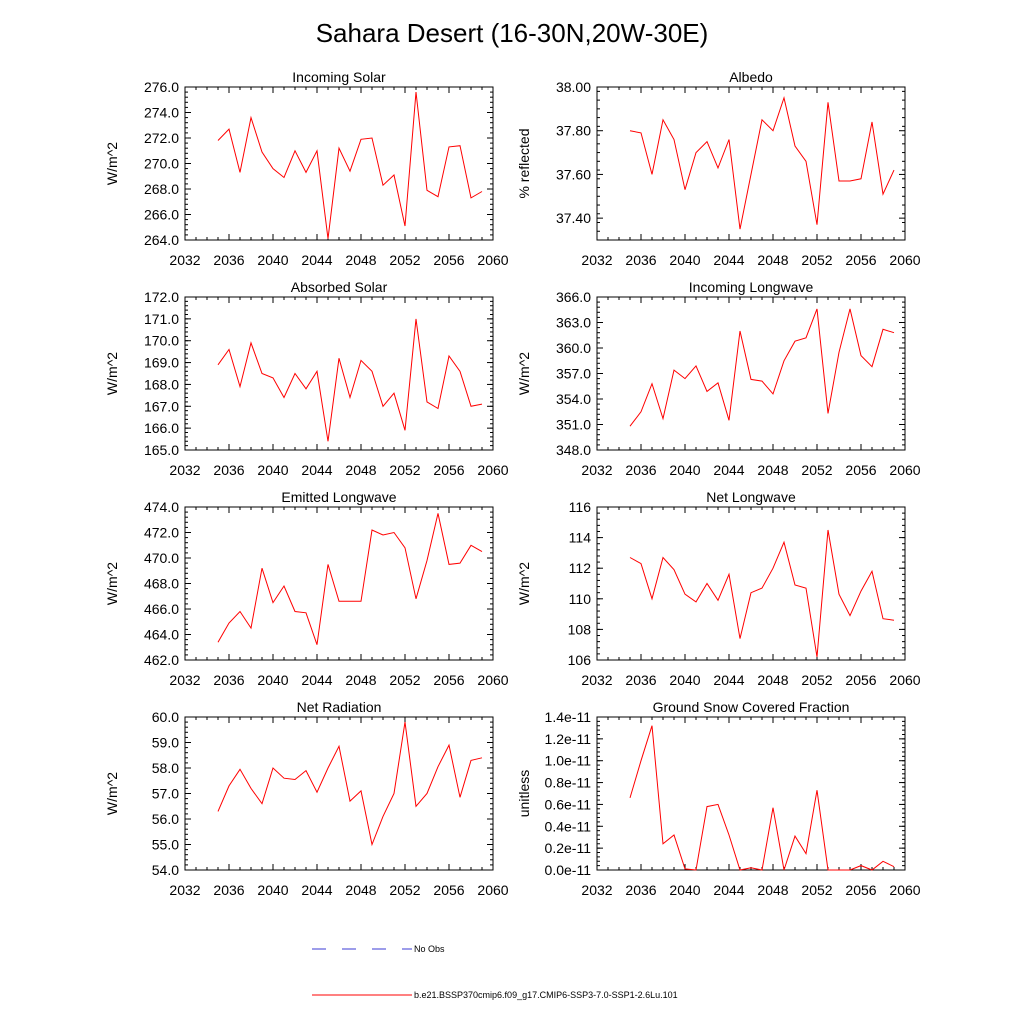 Image resolution: width=1024 pixels, height=1024 pixels. Describe the element at coordinates (161, 113) in the screenshot. I see `y-tick-label: 274.0` at that location.